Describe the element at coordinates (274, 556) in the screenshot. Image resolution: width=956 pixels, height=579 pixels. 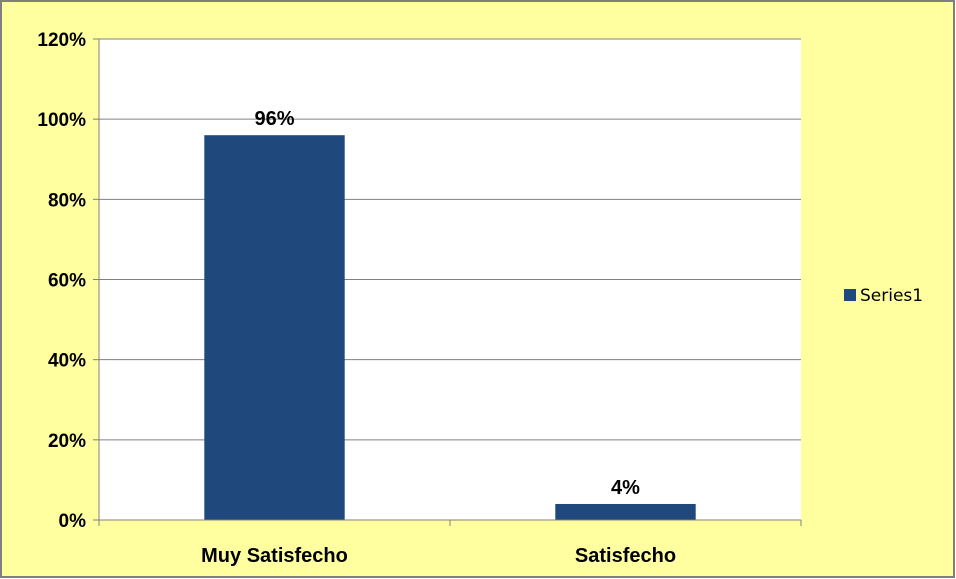
I see `x-tick-label: Muy Satisfecho` at that location.